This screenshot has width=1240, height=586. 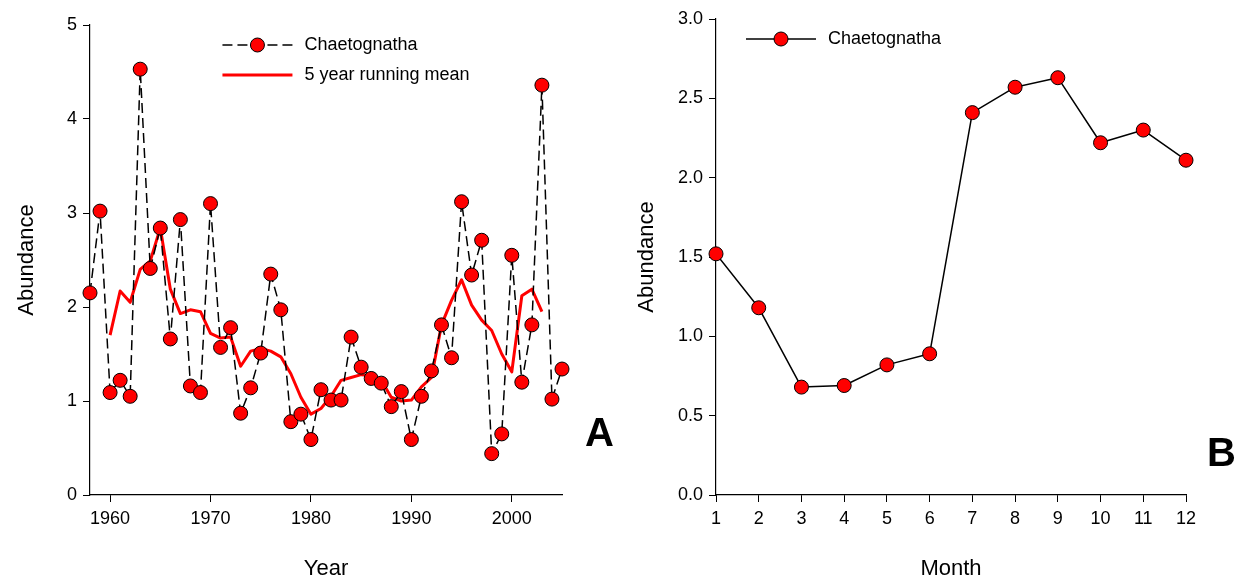 I want to click on y-tick-label: 1, so click(x=71, y=399).